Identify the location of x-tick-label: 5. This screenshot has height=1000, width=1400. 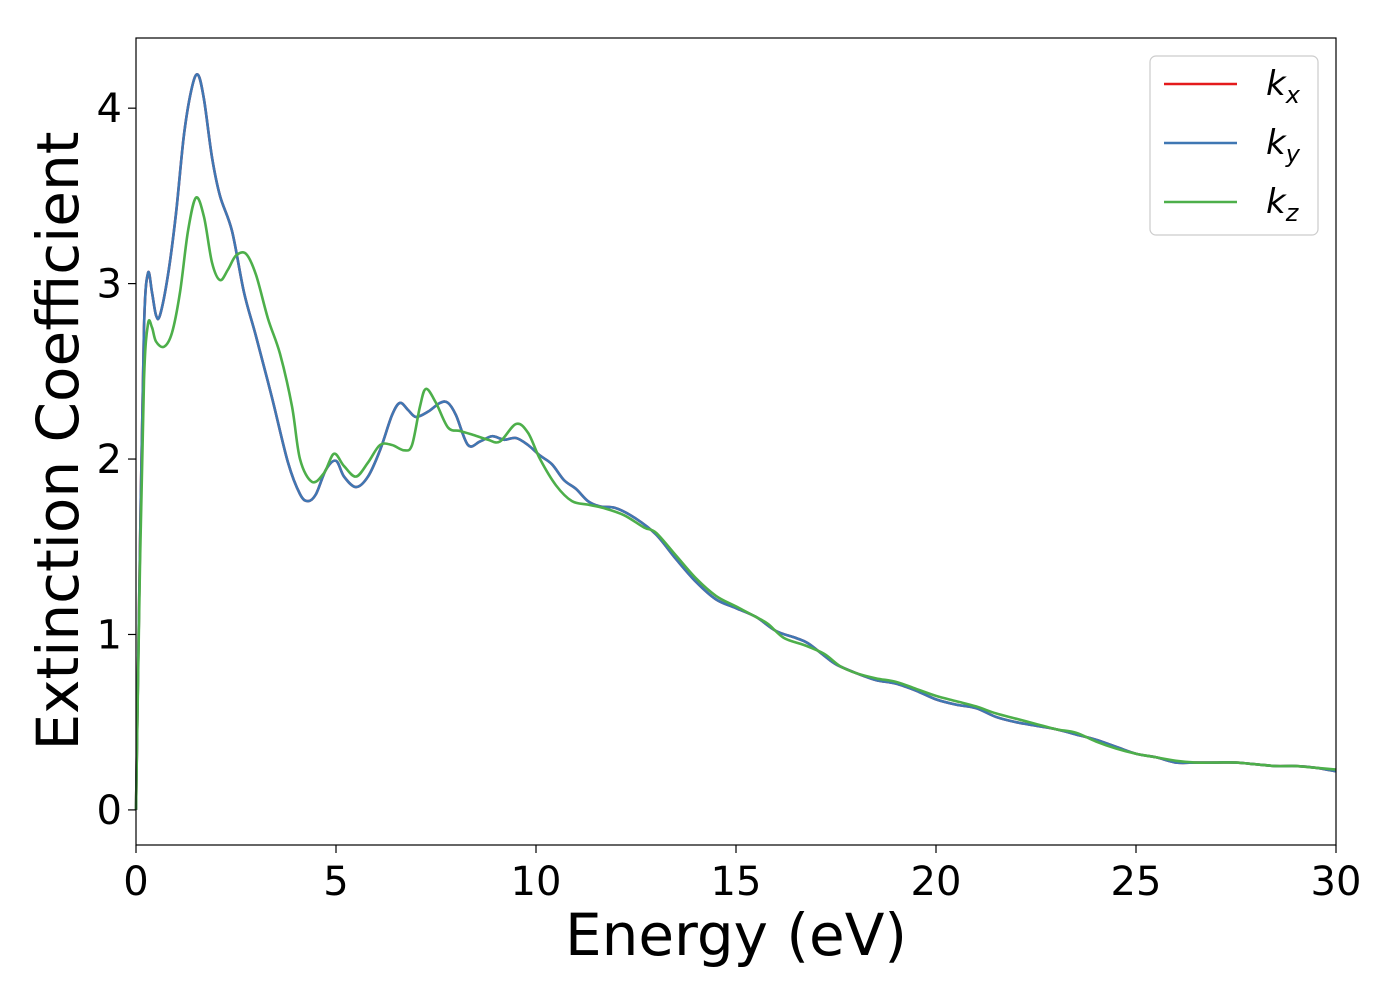
(335, 882).